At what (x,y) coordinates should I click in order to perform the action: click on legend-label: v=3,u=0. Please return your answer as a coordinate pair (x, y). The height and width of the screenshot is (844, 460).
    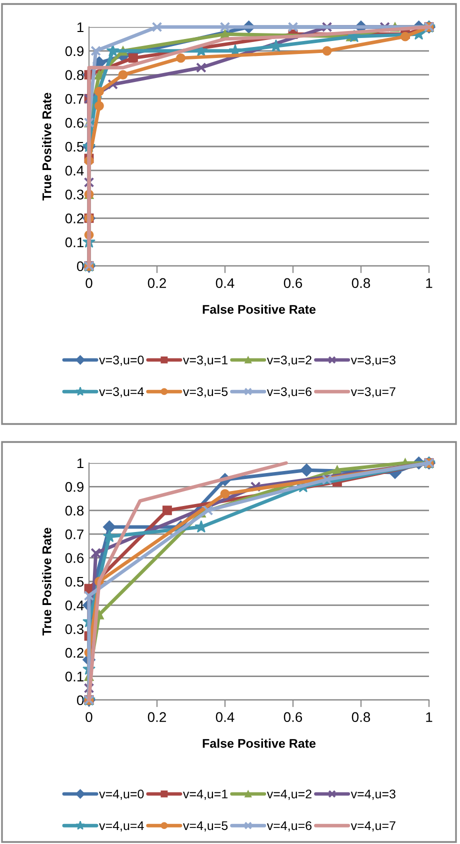
    Looking at the image, I should click on (121, 361).